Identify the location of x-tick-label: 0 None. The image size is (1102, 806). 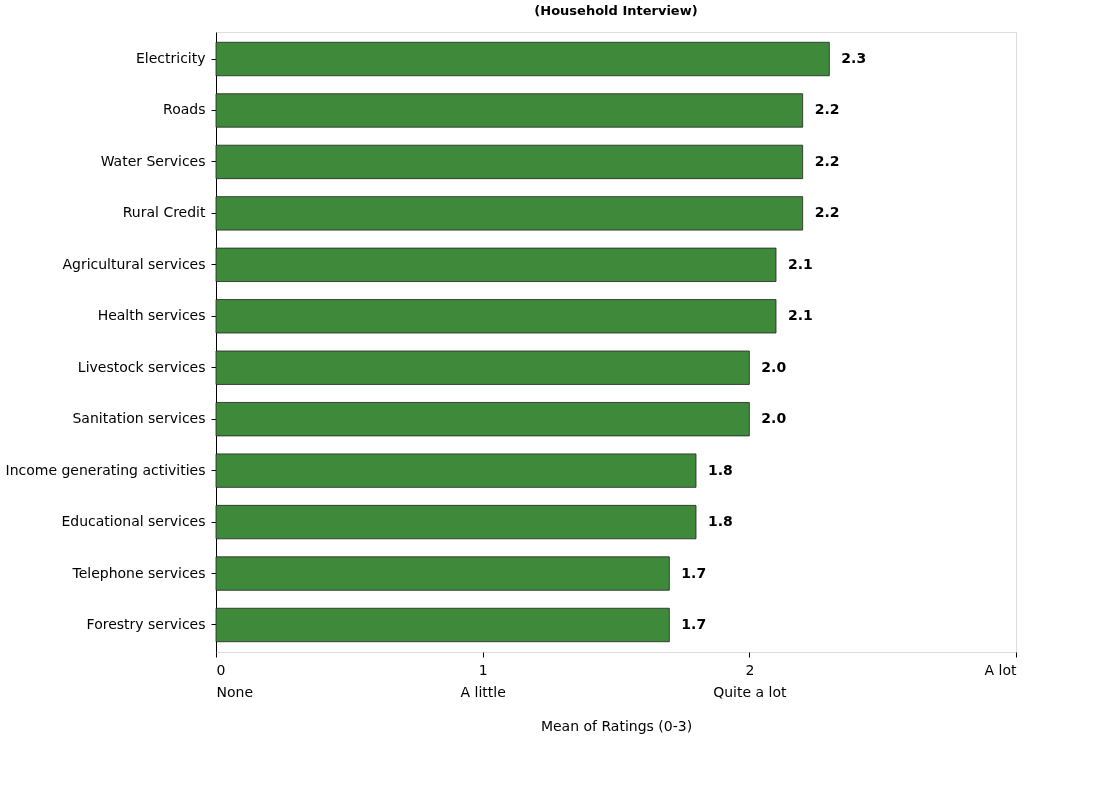
(235, 680).